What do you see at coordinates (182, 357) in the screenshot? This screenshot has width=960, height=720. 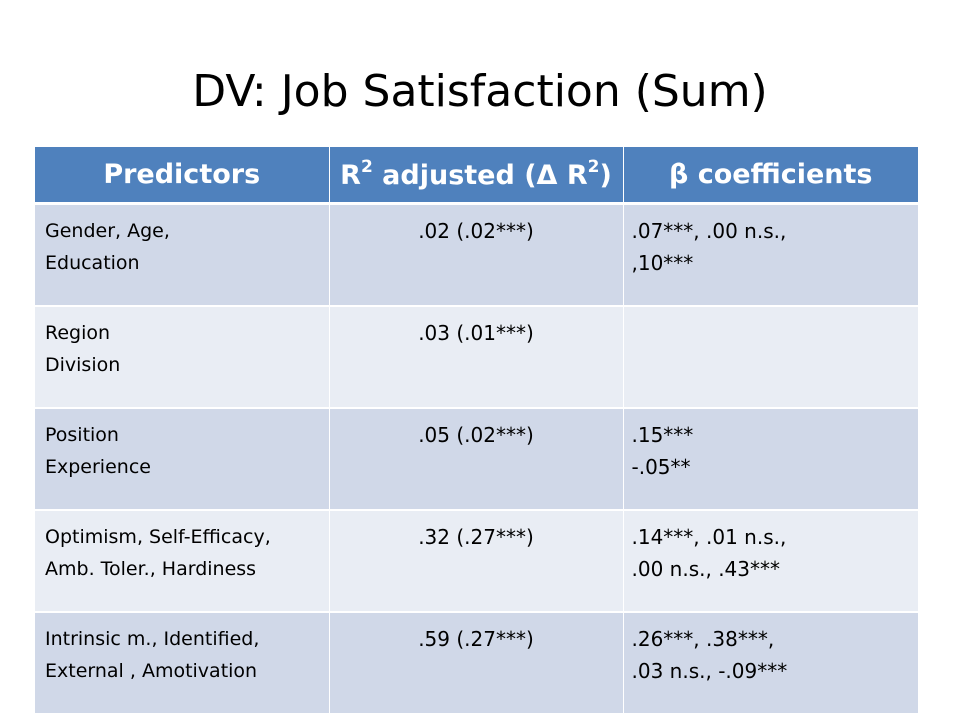 I see `predictors-cell: Region Division` at bounding box center [182, 357].